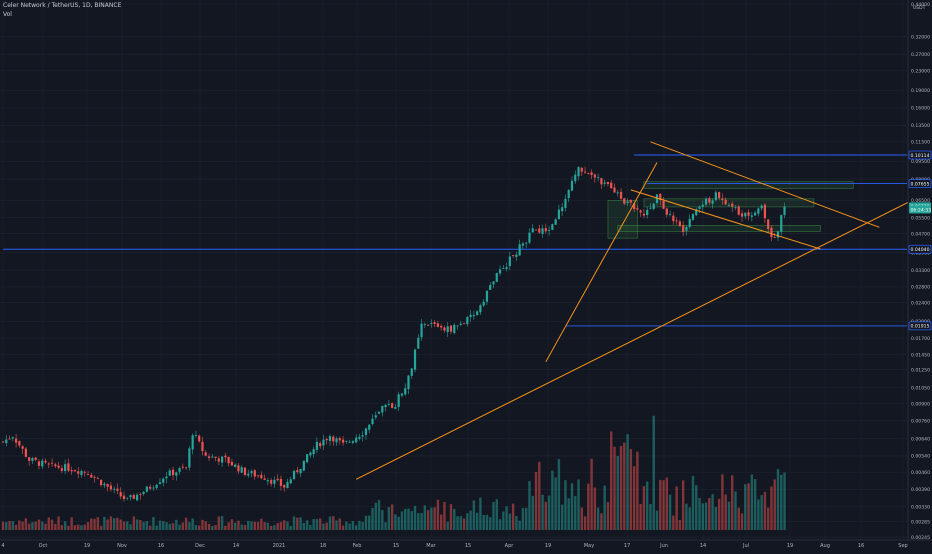 Image resolution: width=932 pixels, height=554 pixels. I want to click on price-tick-label: 0.11500, so click(920, 143).